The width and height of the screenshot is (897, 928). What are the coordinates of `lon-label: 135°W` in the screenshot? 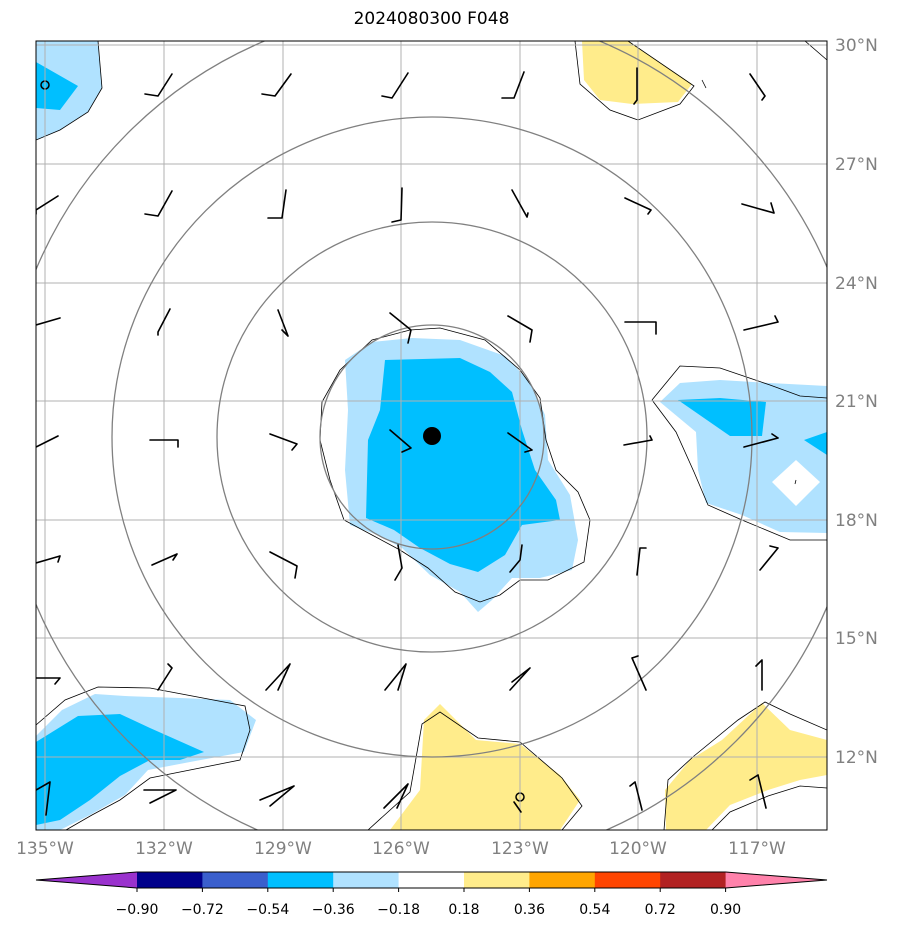 It's located at (45, 849).